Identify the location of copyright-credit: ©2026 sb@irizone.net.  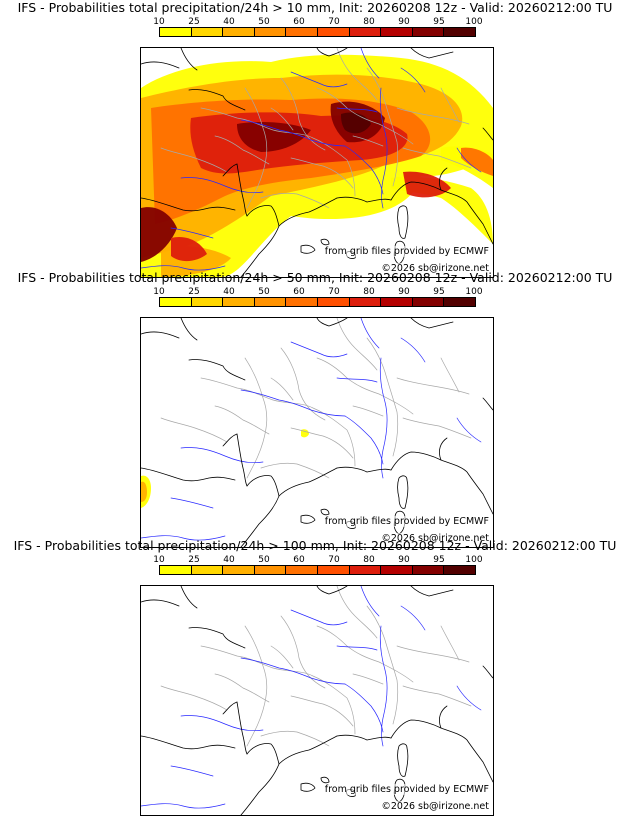
(435, 538).